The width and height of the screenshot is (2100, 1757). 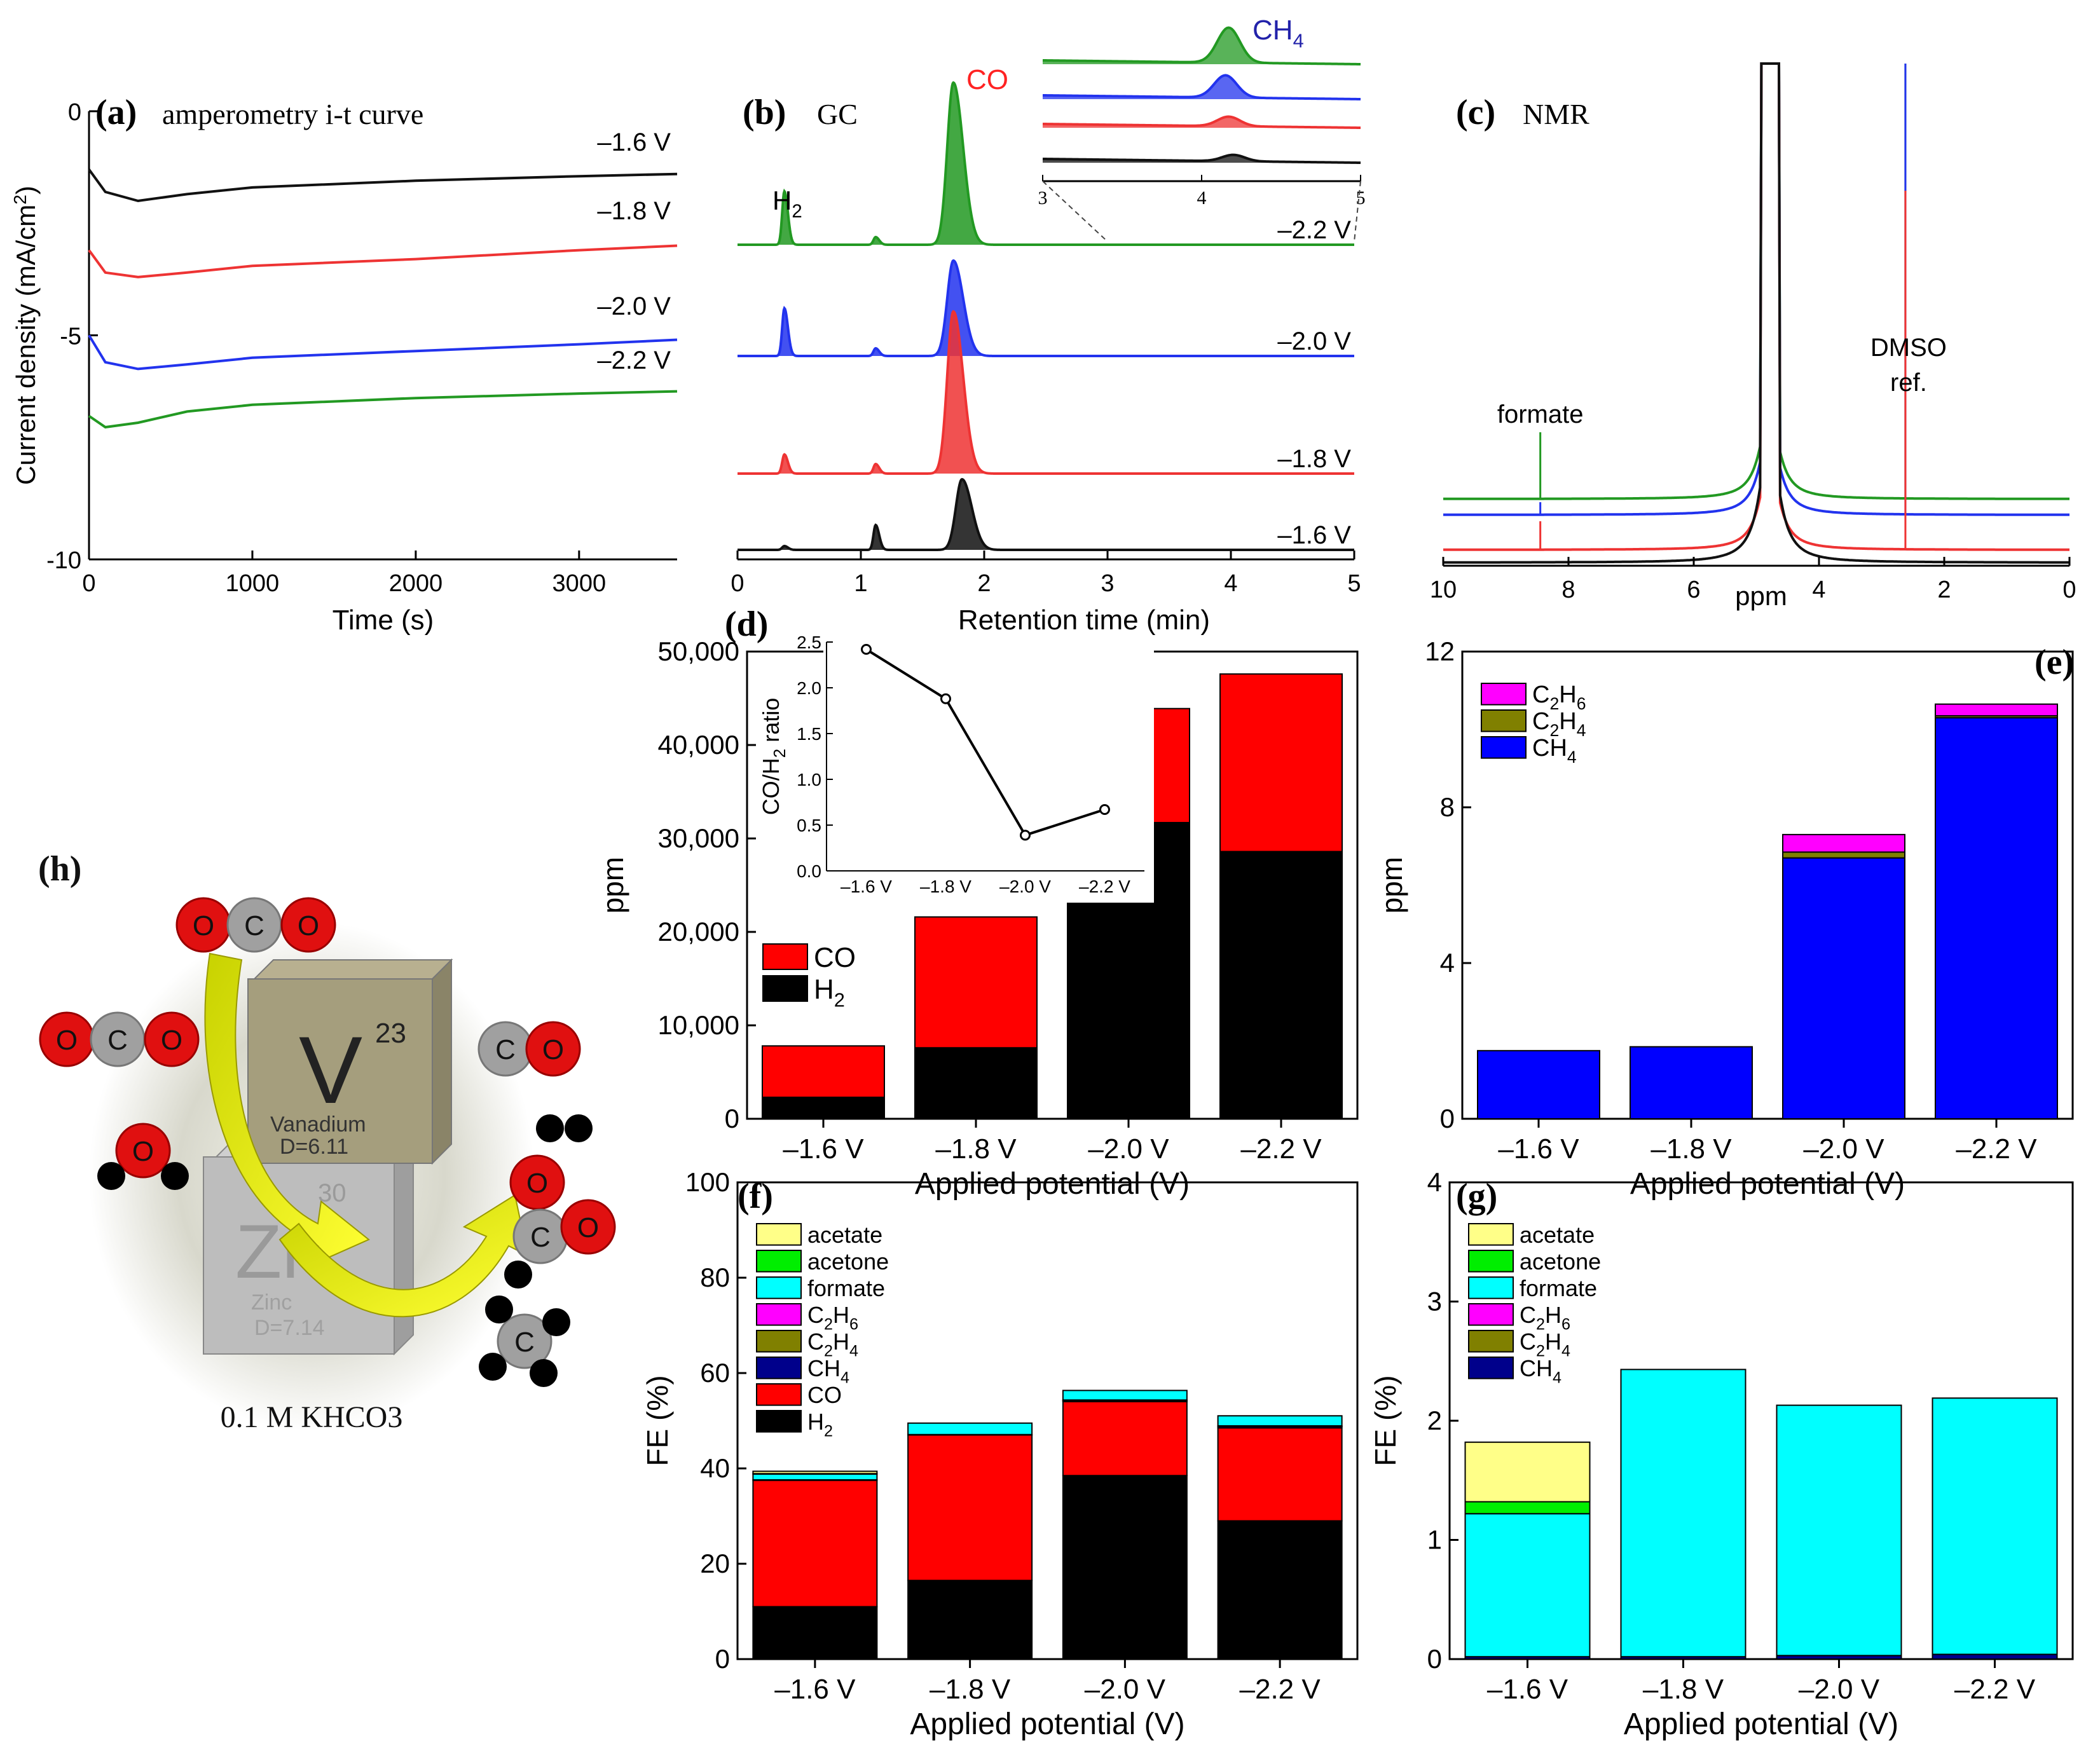 What do you see at coordinates (634, 211) in the screenshot?
I see `a-series-label: –1.8 V` at bounding box center [634, 211].